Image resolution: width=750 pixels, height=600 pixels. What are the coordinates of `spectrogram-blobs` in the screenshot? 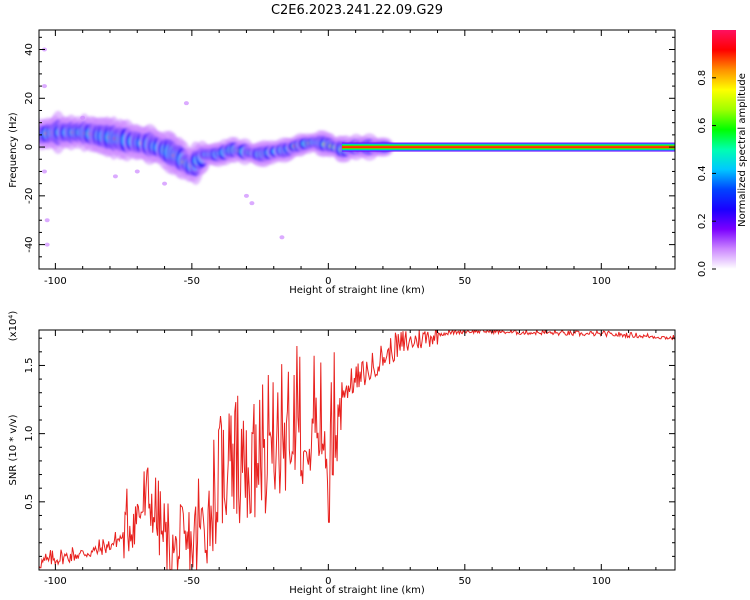 It's located at (217, 147).